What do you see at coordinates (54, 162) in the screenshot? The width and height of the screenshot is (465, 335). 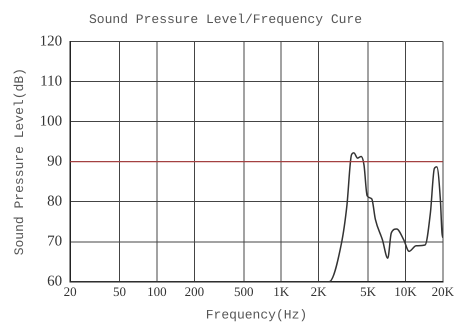 I see `y-tick-label: 90` at bounding box center [54, 162].